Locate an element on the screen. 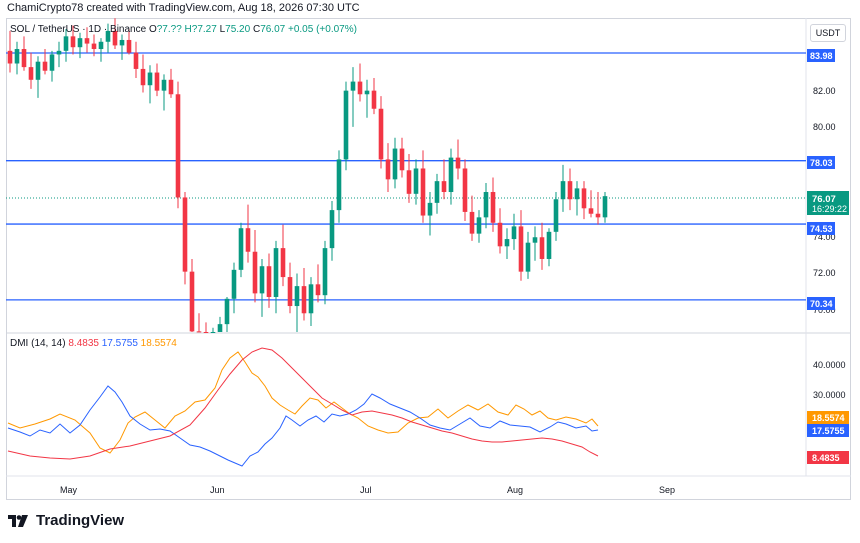  dmi-minus-di-value: 18.5574 is located at coordinates (158, 343).